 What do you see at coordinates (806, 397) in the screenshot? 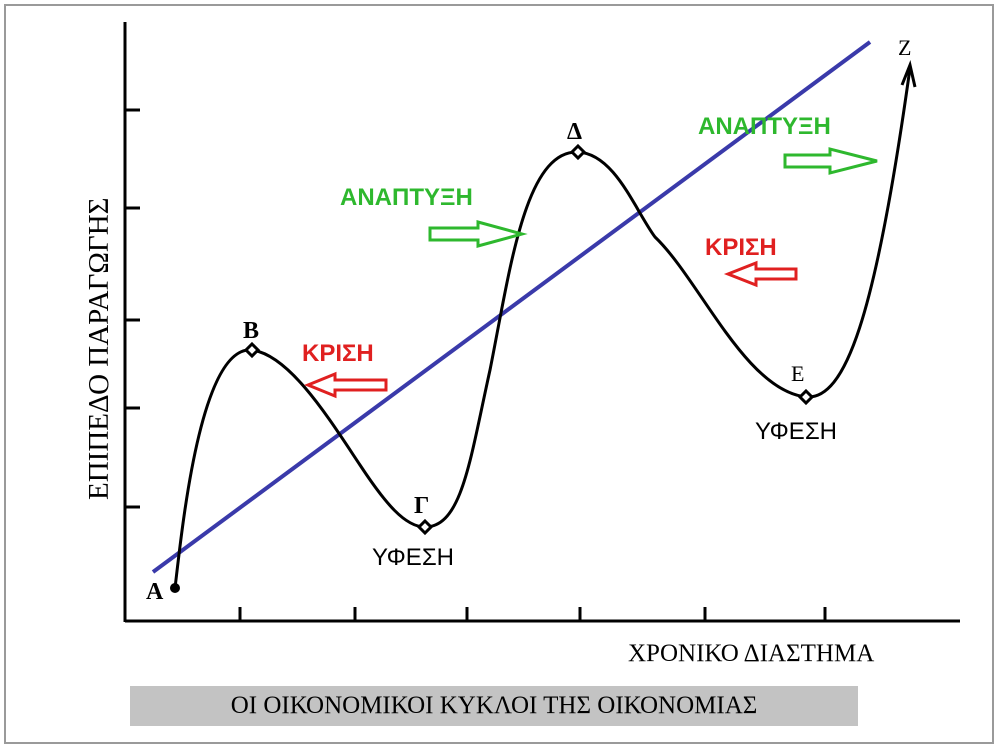
I see `point-e-marker` at bounding box center [806, 397].